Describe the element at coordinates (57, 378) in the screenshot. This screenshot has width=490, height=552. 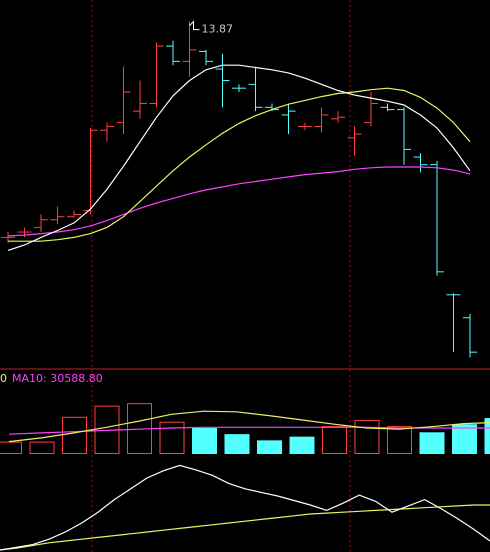
I see `volume-ma10-label: MA10: 30588.80` at that location.